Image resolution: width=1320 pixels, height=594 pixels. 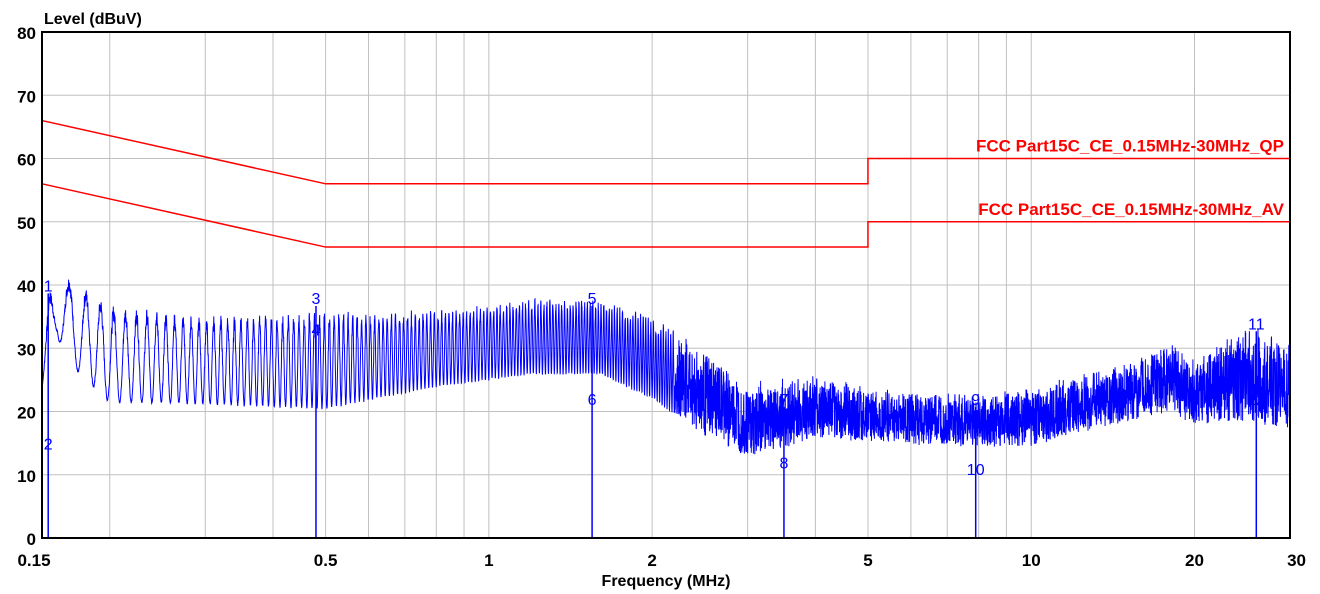 What do you see at coordinates (976, 470) in the screenshot?
I see `marker-label: 10` at bounding box center [976, 470].